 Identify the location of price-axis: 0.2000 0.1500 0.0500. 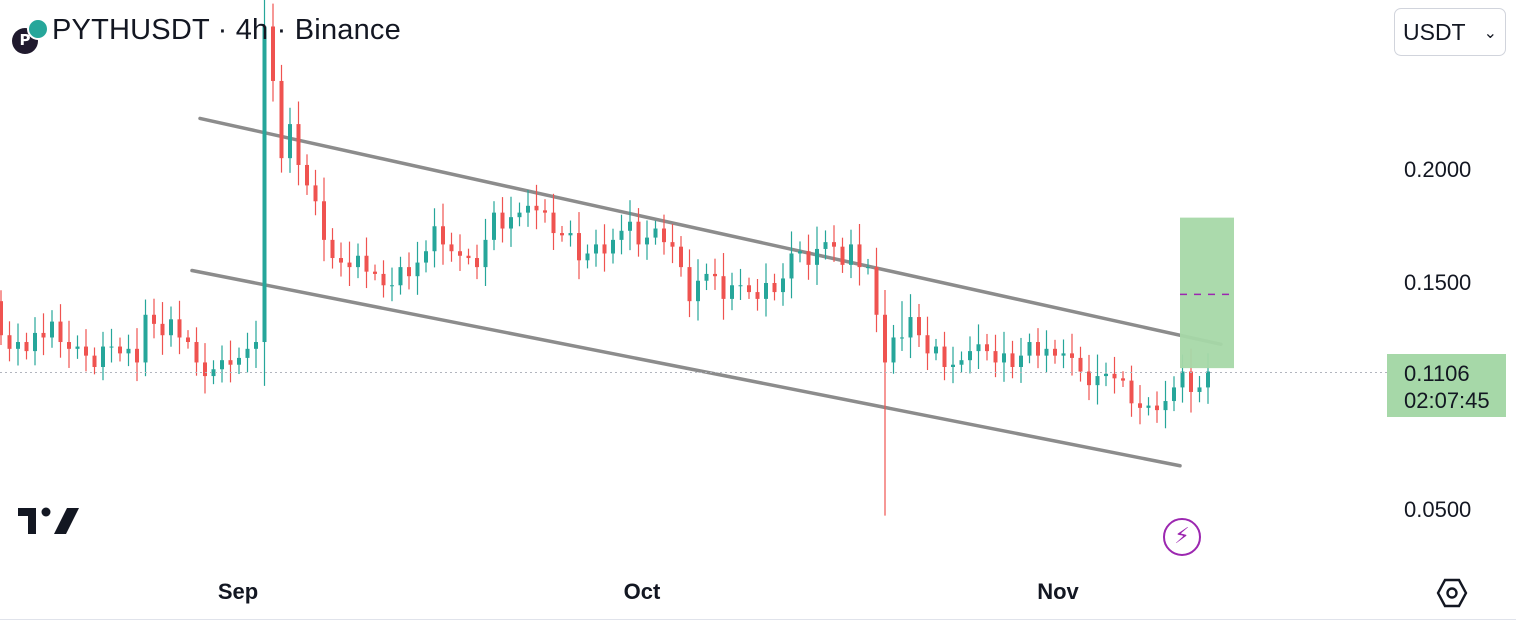
(1437, 339).